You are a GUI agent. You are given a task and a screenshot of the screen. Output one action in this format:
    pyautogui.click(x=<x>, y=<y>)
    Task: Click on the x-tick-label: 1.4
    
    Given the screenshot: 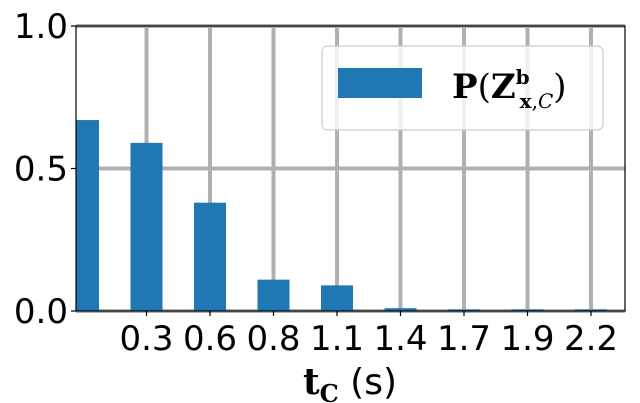 What is the action you would take?
    pyautogui.click(x=400, y=339)
    